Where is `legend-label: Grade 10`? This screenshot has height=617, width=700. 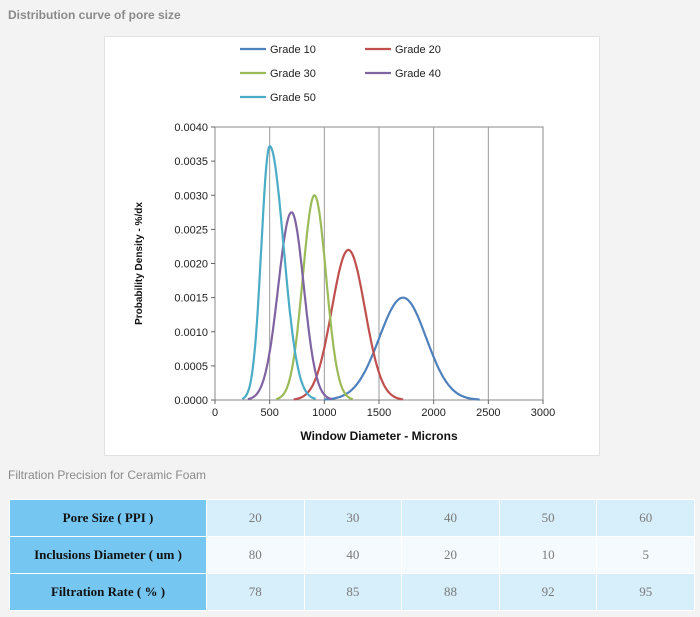 legend-label: Grade 10 is located at coordinates (293, 50).